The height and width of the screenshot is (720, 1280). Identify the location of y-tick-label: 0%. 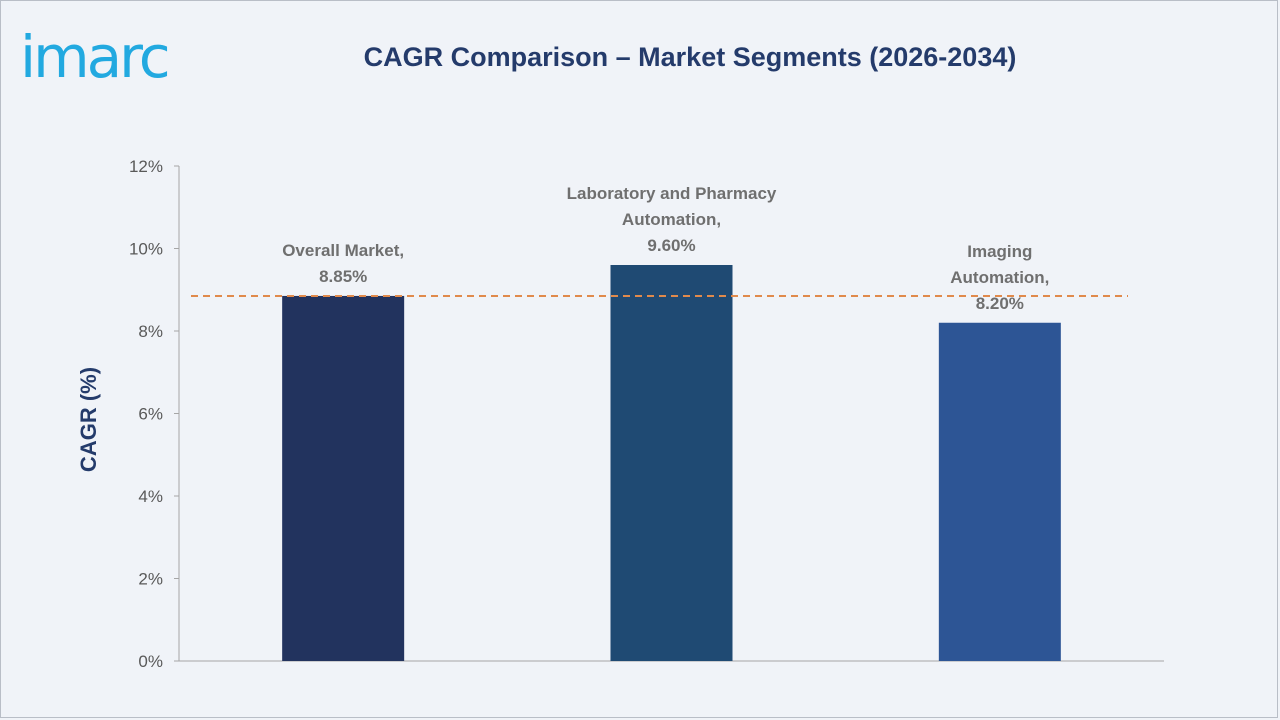
(150, 661).